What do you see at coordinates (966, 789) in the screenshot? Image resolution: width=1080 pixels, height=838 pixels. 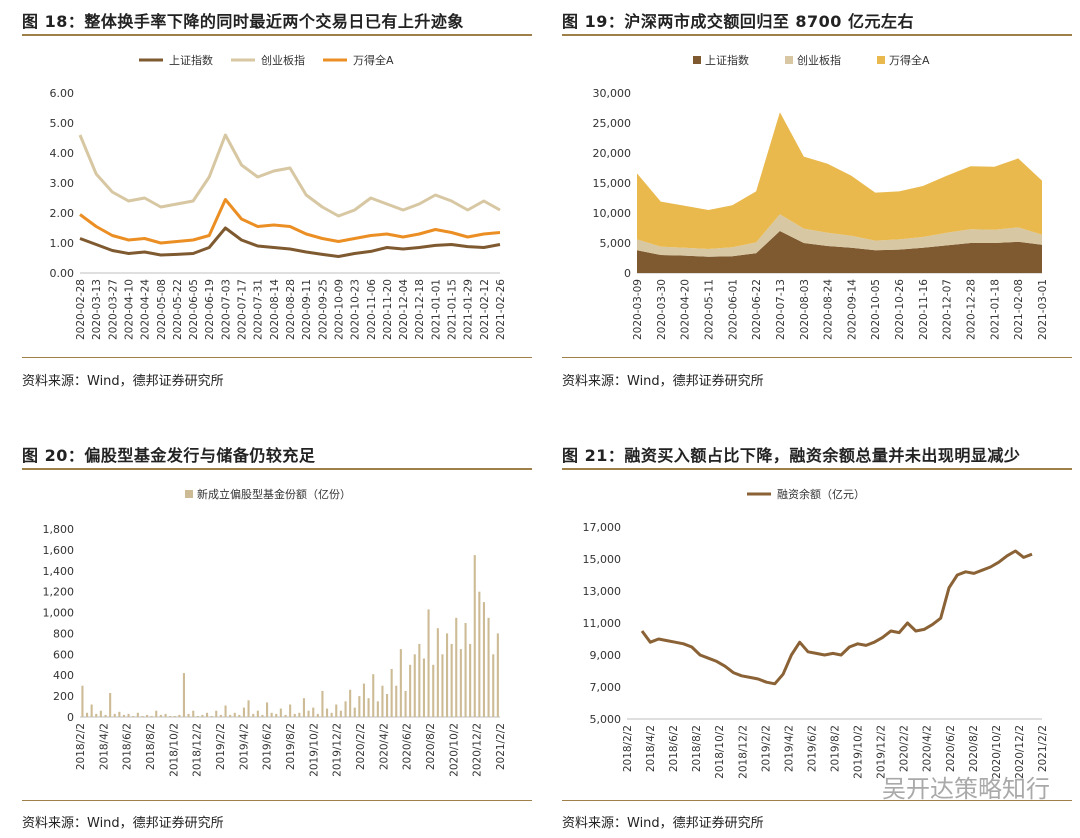 I see `watermark: 吴开达策略知行` at bounding box center [966, 789].